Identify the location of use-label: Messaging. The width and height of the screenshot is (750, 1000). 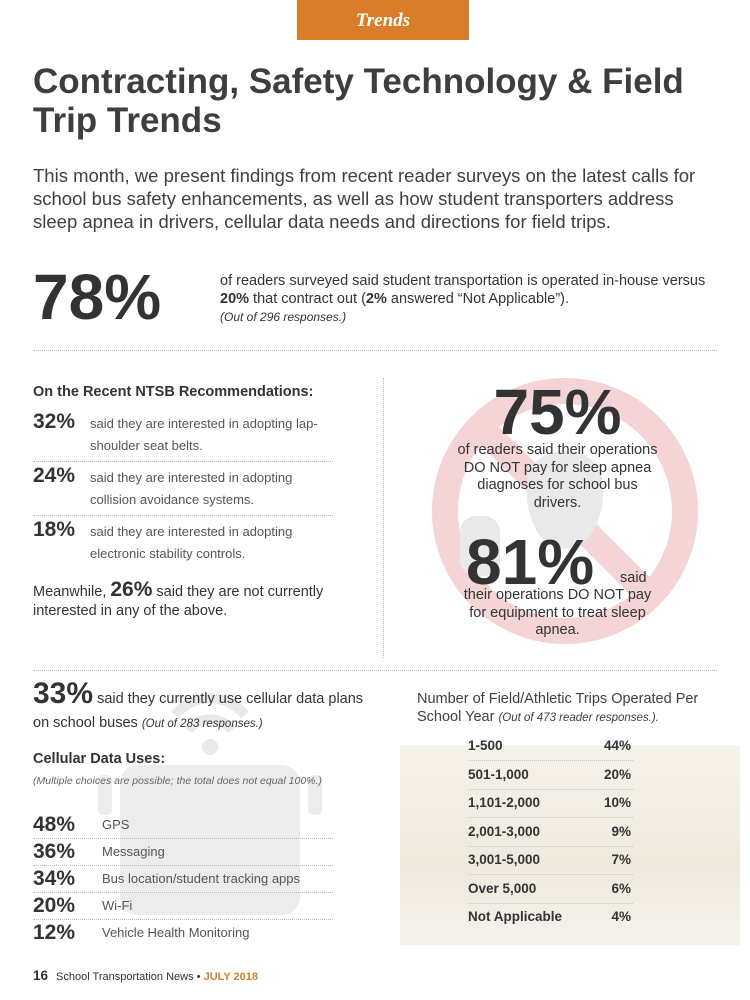
(133, 851).